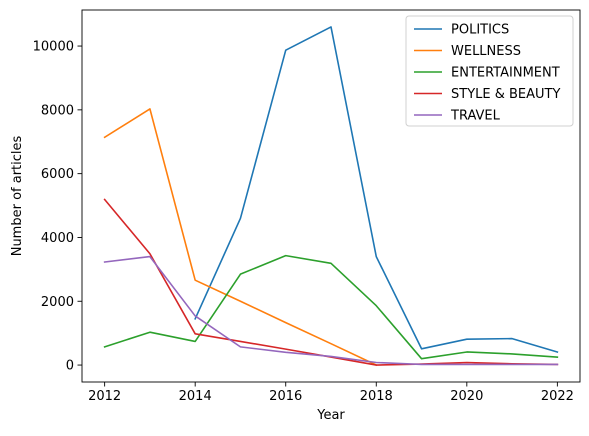 This screenshot has width=589, height=436. I want to click on y-tick-label: 2000, so click(57, 302).